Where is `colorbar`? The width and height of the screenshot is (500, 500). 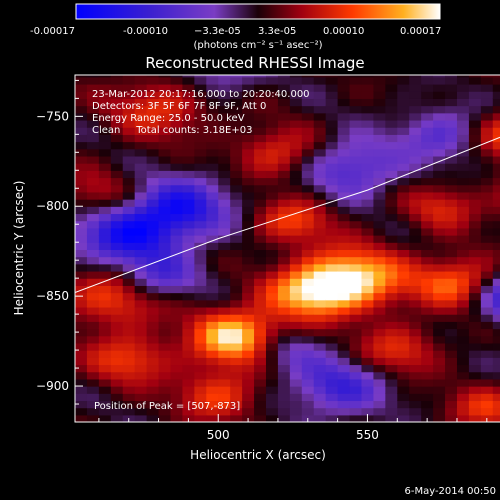
colorbar is located at coordinates (258, 11).